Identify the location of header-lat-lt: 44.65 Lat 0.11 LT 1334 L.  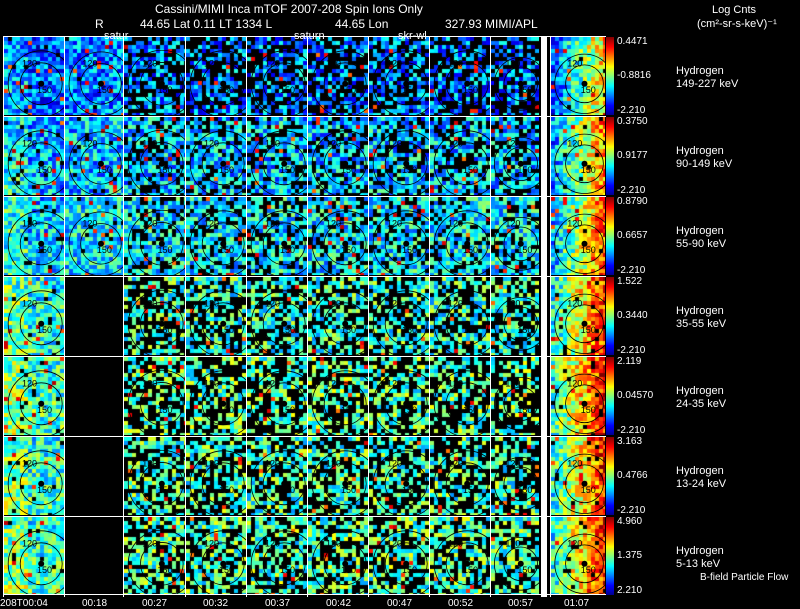
(206, 24).